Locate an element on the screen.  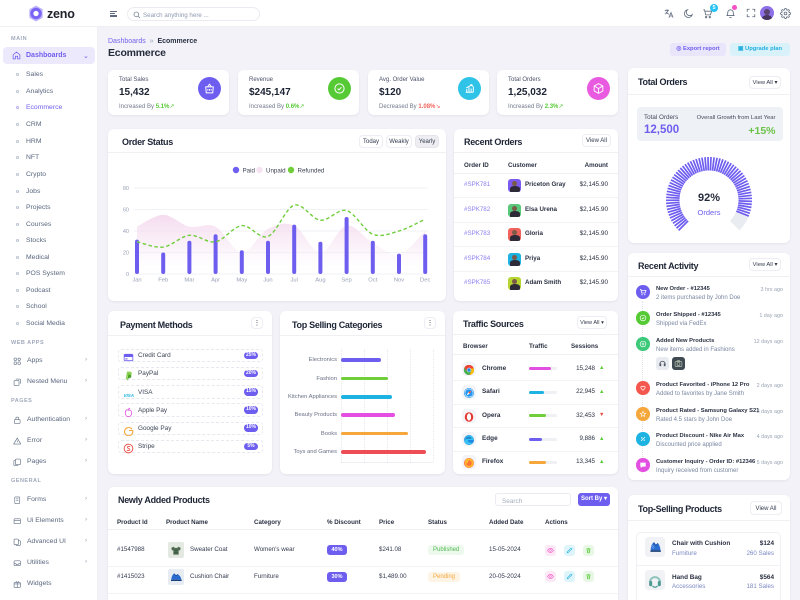
svg-text: Dec is located at coordinates (425, 281).